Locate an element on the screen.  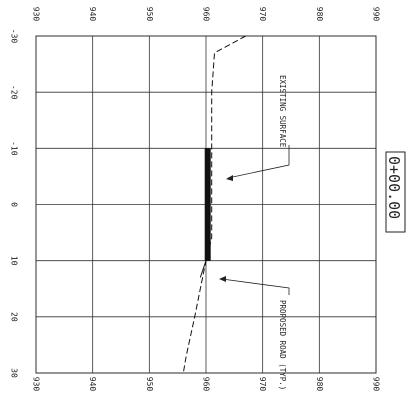
offset-tick-0: 0 is located at coordinates (14, 204).